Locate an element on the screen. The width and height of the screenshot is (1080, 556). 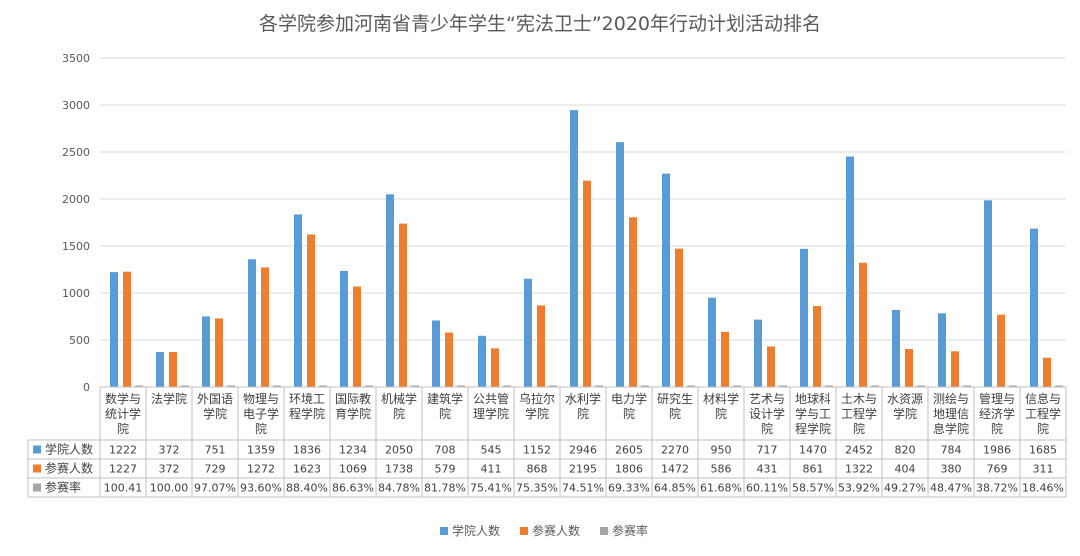
table-cell-3-10: 75.35% is located at coordinates (537, 488).